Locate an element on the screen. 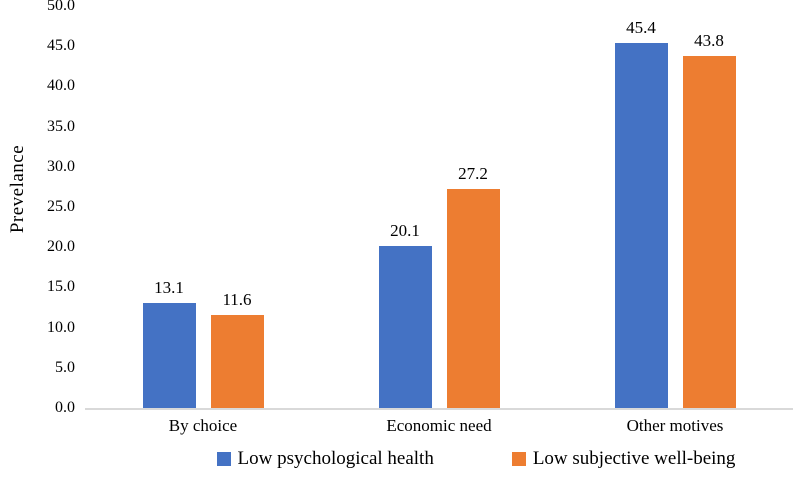  x-axis-category-label: By choice is located at coordinates (203, 425).